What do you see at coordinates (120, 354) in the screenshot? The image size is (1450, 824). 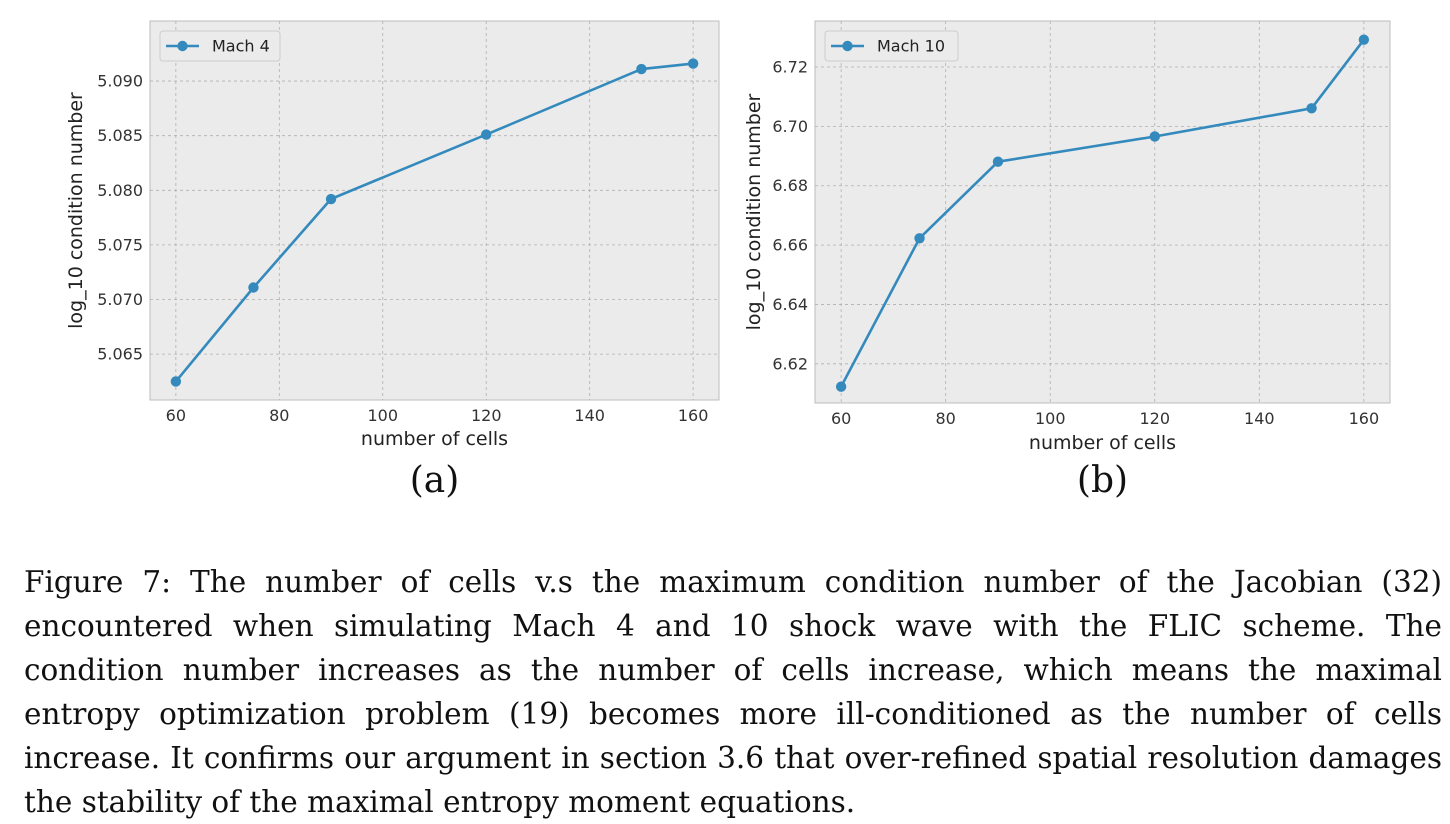 I see `y-tick-label: 5.065` at bounding box center [120, 354].